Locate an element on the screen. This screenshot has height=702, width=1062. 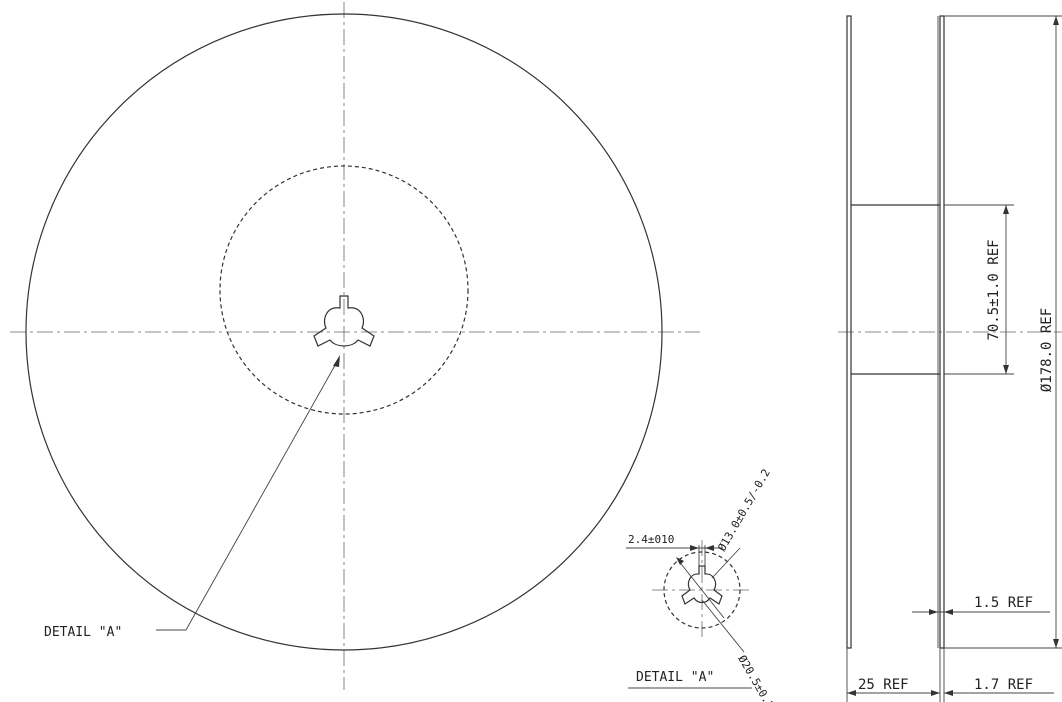
inner-width-label: 1.7 REF is located at coordinates (1003, 685).